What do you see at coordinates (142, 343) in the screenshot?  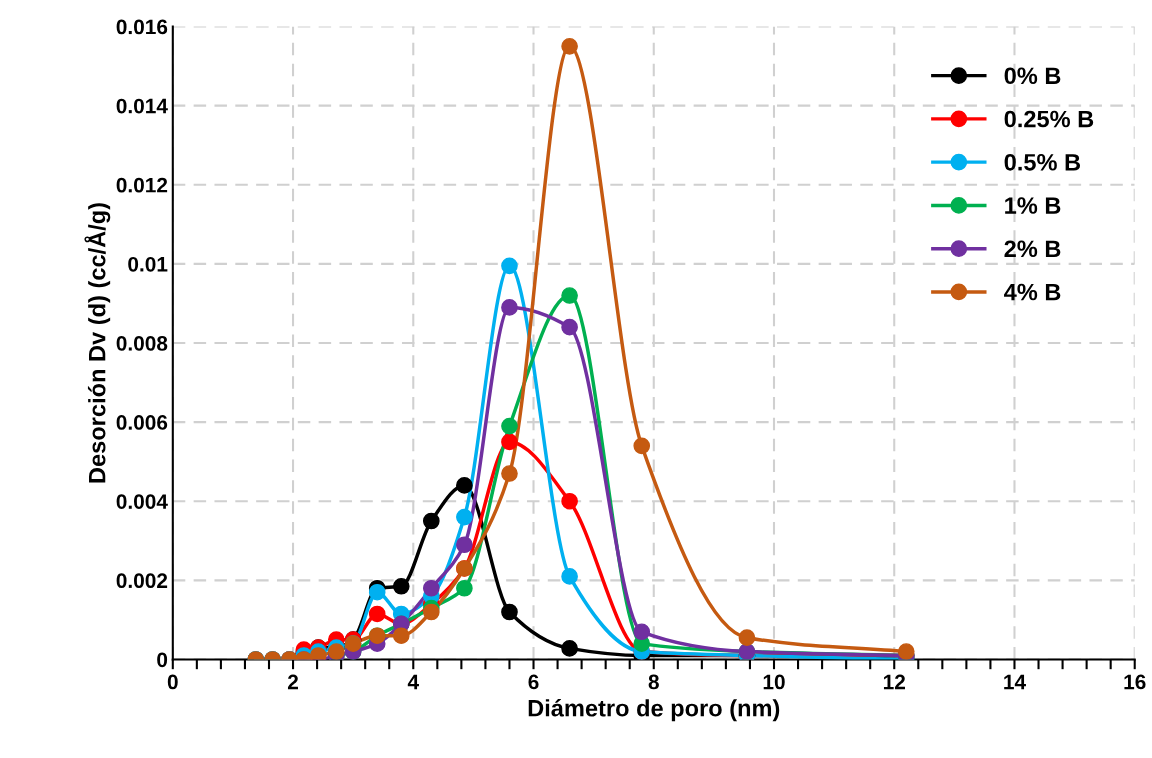 I see `y-tick-label: 0.008` at bounding box center [142, 343].